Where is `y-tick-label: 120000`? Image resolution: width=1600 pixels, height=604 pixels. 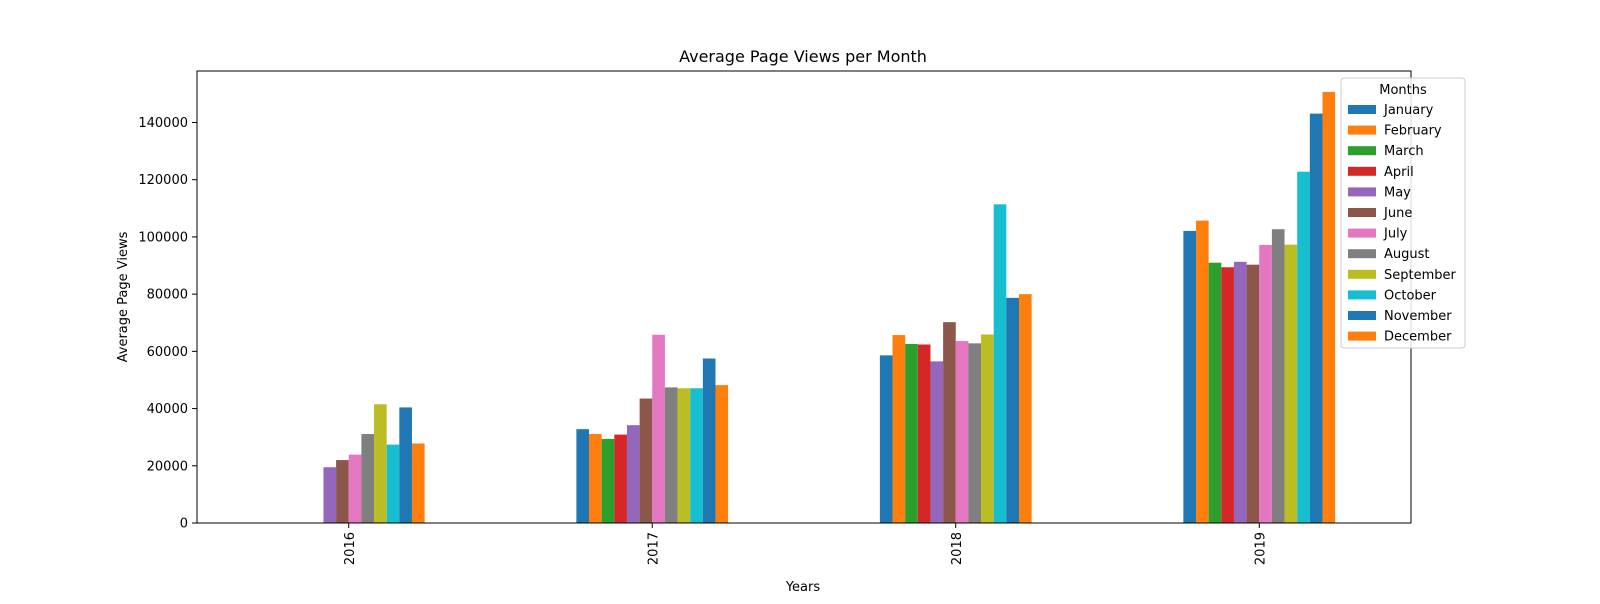
y-tick-label: 120000 is located at coordinates (163, 180).